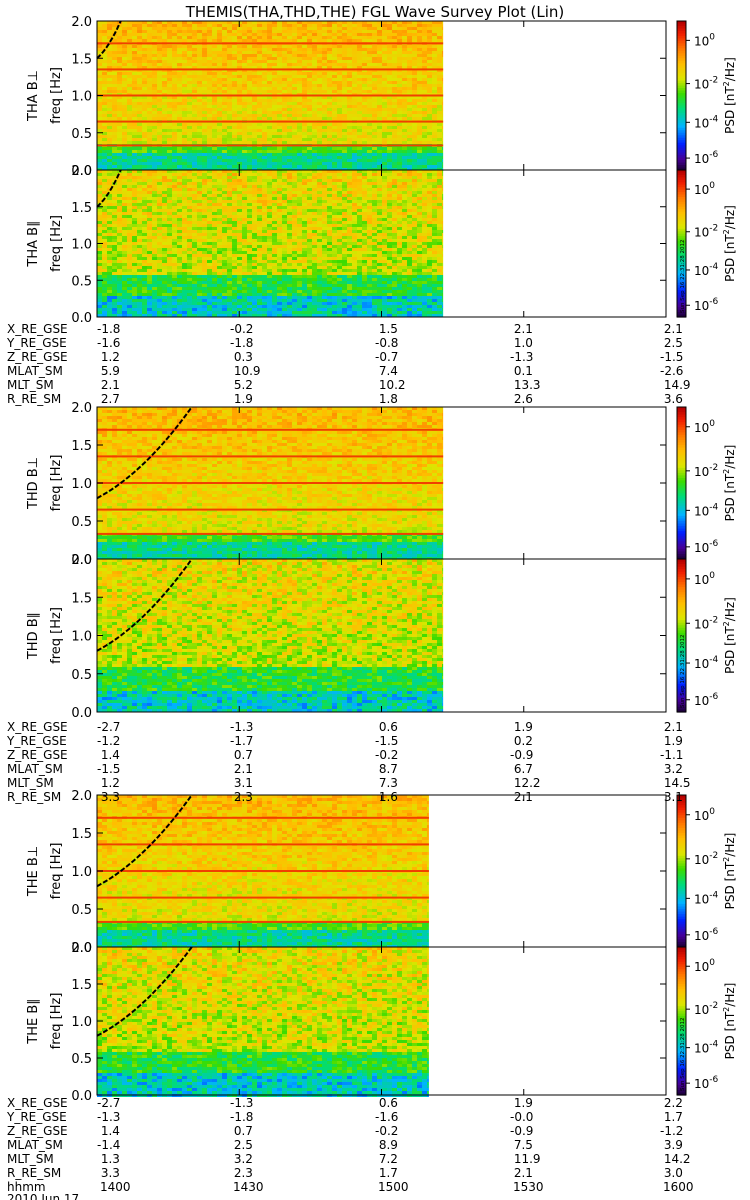 This screenshot has width=750, height=1200. What do you see at coordinates (81, 171) in the screenshot?
I see `y-tick-label: 0.0` at bounding box center [81, 171].